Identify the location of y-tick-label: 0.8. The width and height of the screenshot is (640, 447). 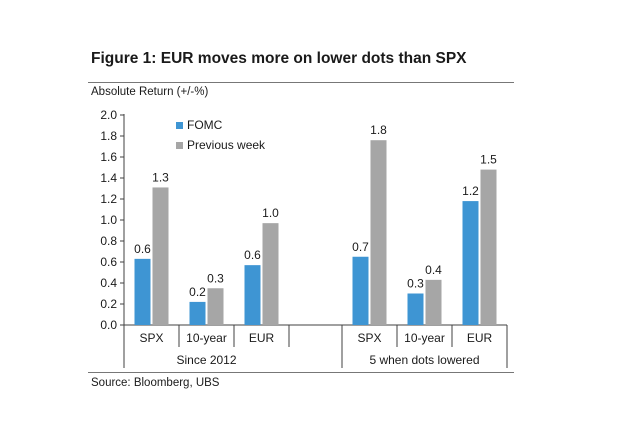
(108, 241).